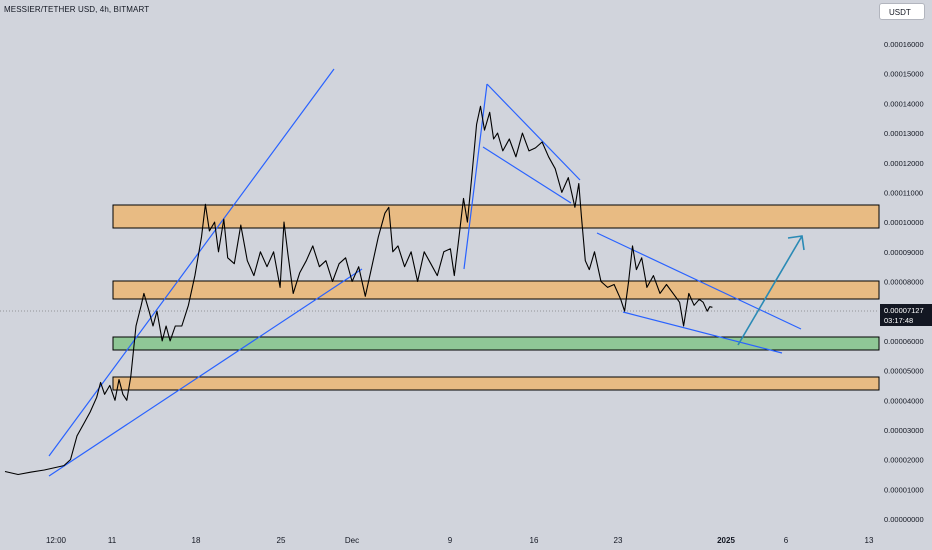 This screenshot has height=550, width=932. I want to click on flag-line-channel-bottom, so click(527, 175).